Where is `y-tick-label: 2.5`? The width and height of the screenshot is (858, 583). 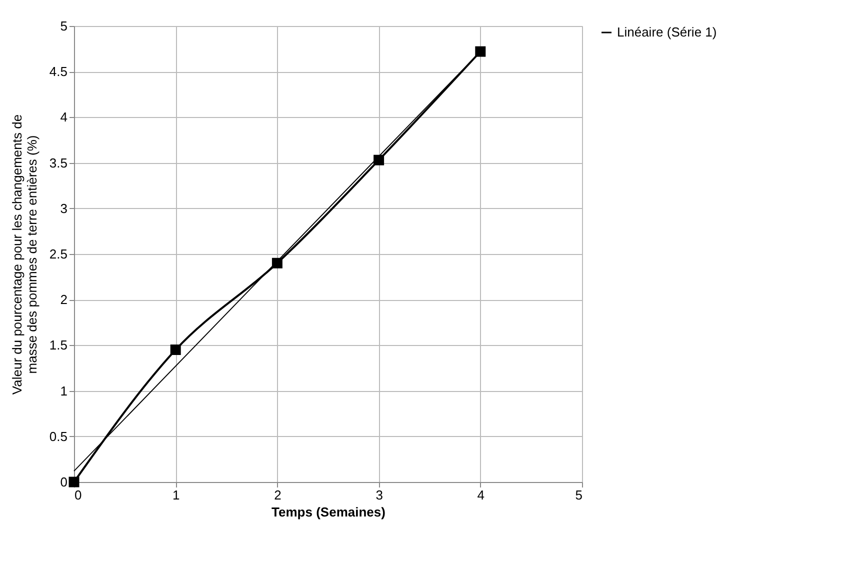
y-tick-label: 2.5 is located at coordinates (58, 254).